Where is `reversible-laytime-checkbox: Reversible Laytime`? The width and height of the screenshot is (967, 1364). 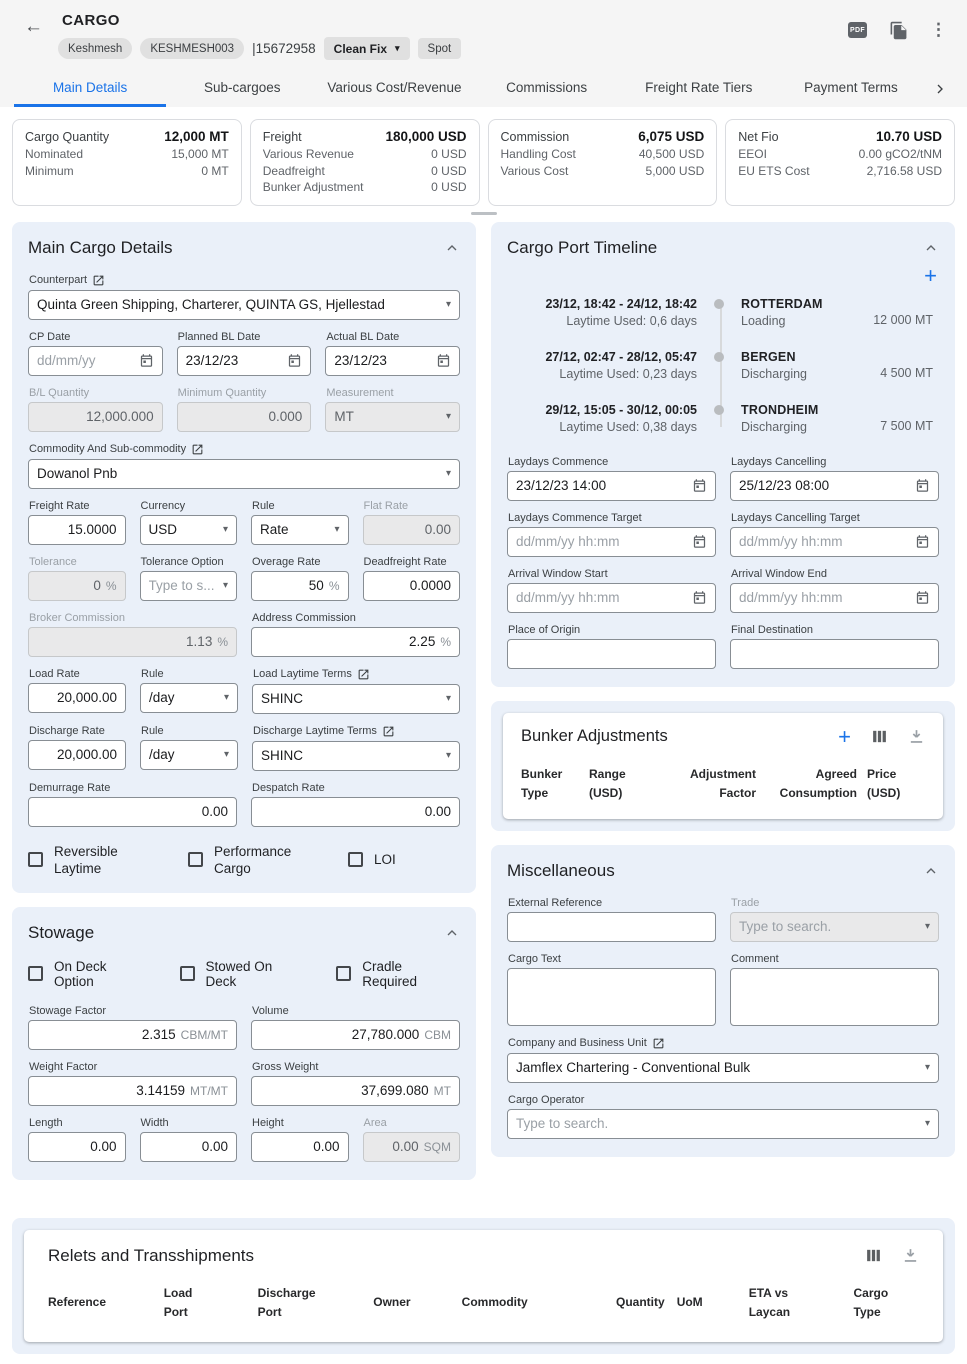
reversible-laytime-checkbox: Reversible Laytime is located at coordinates (91, 860).